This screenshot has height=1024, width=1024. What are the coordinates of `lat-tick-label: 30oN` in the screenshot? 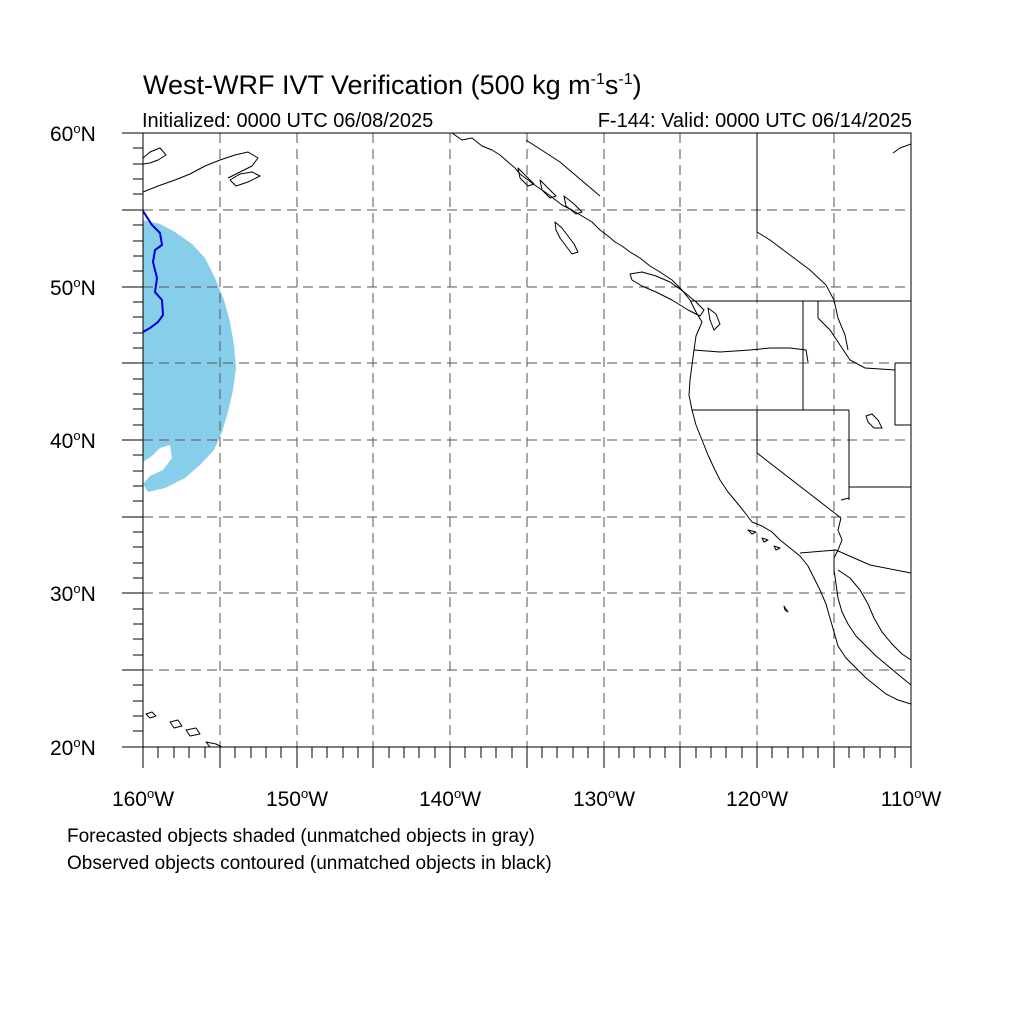 It's located at (73, 593).